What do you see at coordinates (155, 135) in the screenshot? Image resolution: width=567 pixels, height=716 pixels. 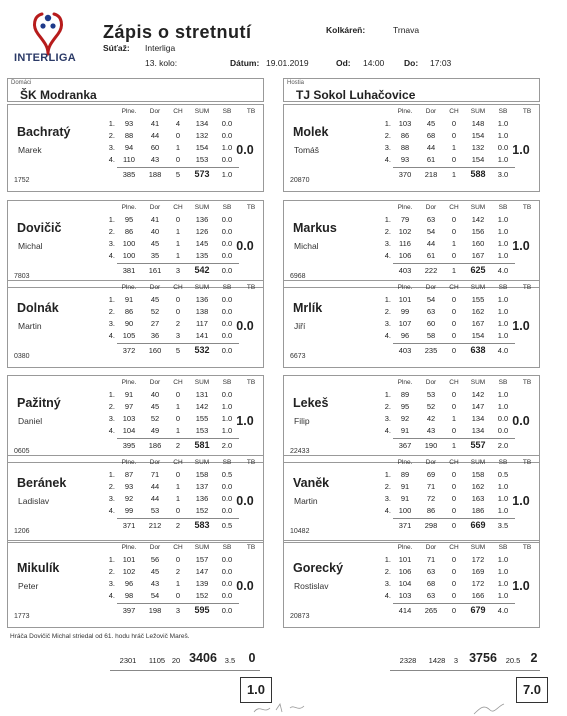 I see `score-cell: 44` at bounding box center [155, 135].